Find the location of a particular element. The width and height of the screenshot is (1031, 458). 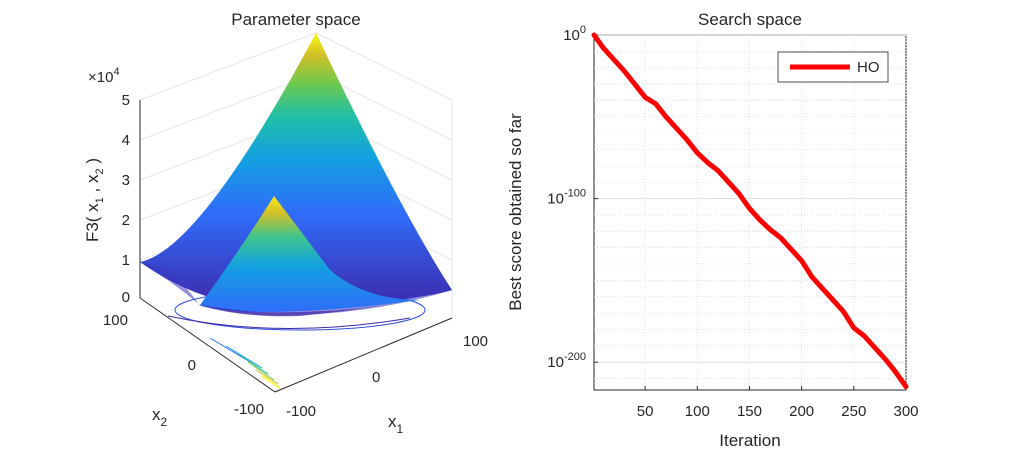

x1-tick-label: -100 is located at coordinates (301, 411).